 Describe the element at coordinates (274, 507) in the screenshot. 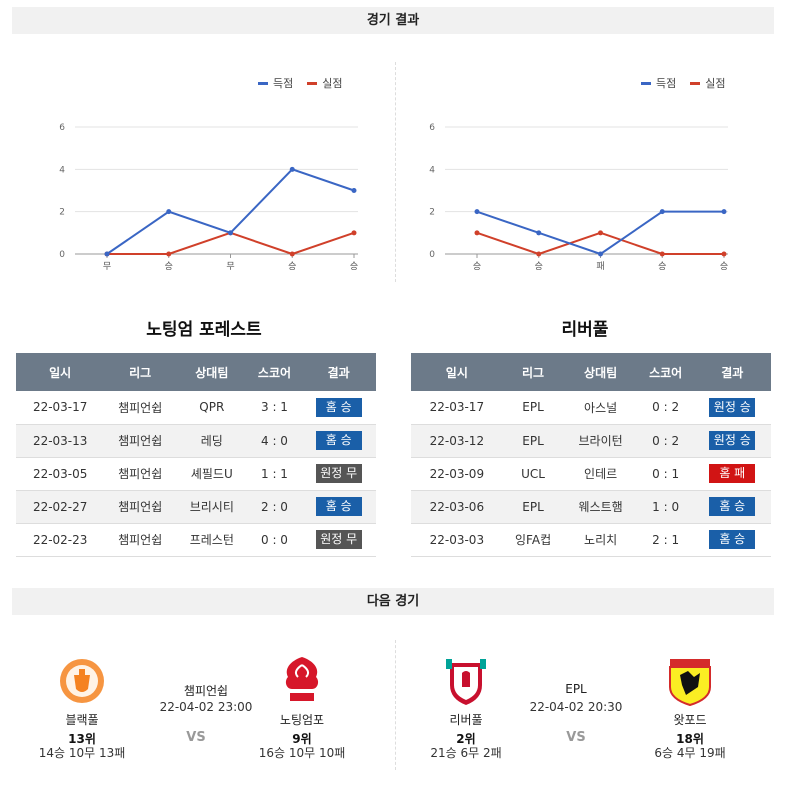

I see `row-score: 2 : 0` at that location.